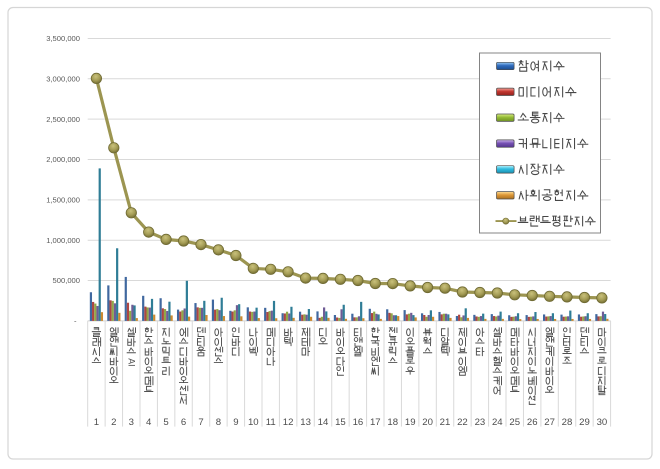 This screenshot has width=660, height=469. I want to click on svg-text: 26, so click(532, 422).